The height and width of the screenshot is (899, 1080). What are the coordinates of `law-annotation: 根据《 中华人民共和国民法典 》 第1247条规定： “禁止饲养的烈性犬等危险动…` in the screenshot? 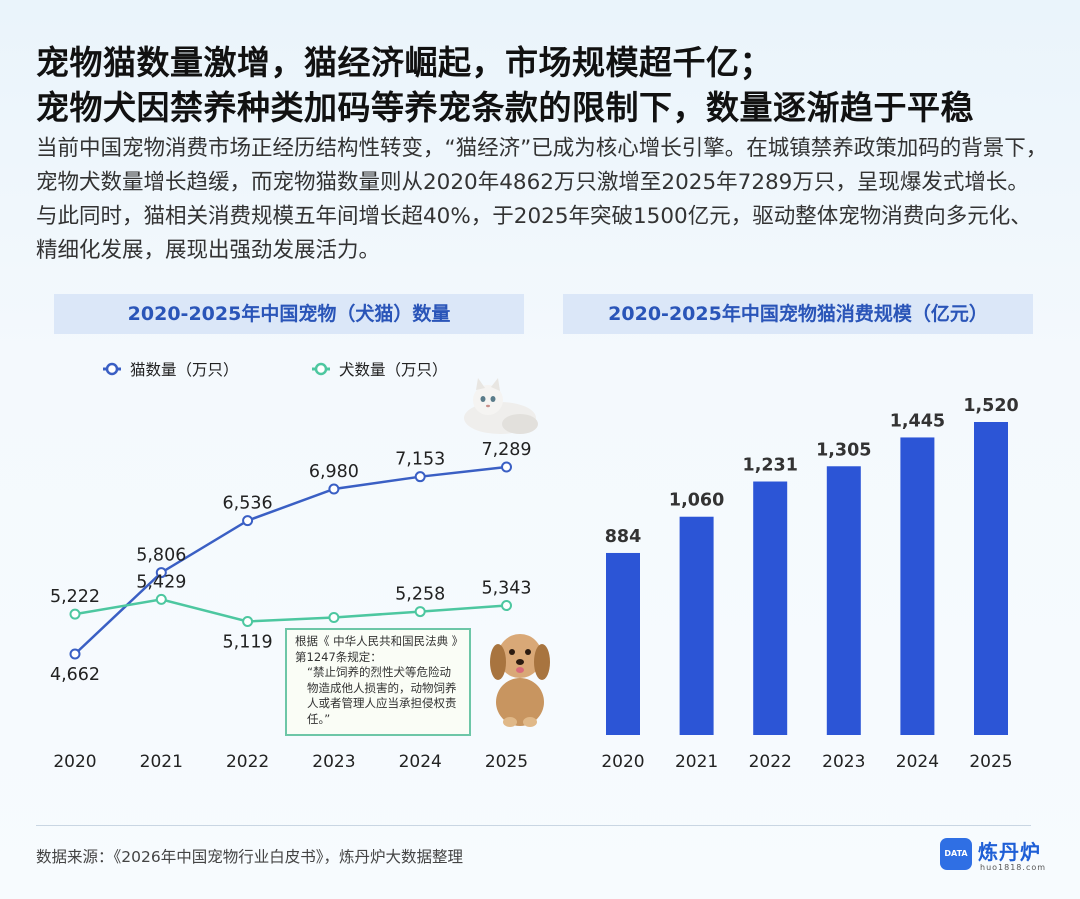 It's located at (378, 682).